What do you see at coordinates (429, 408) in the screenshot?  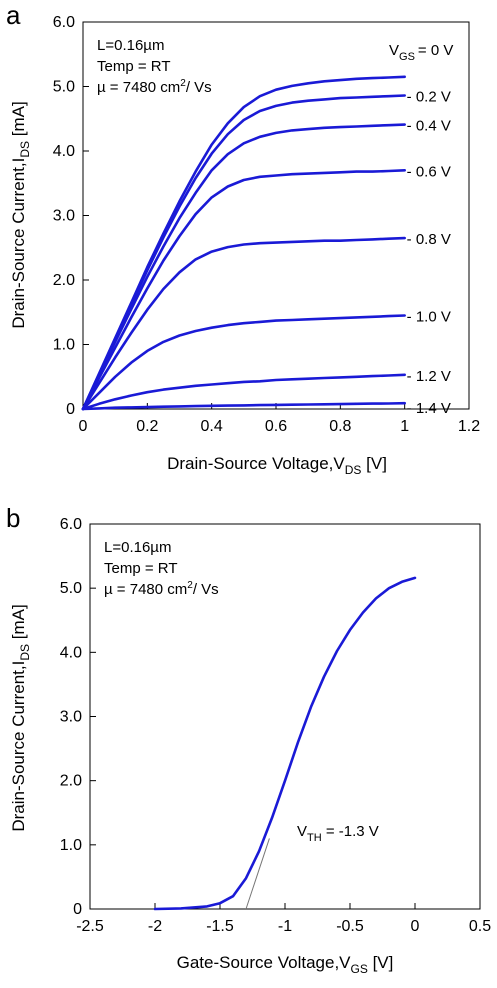 I see `curve-label: - 1.4 V` at bounding box center [429, 408].